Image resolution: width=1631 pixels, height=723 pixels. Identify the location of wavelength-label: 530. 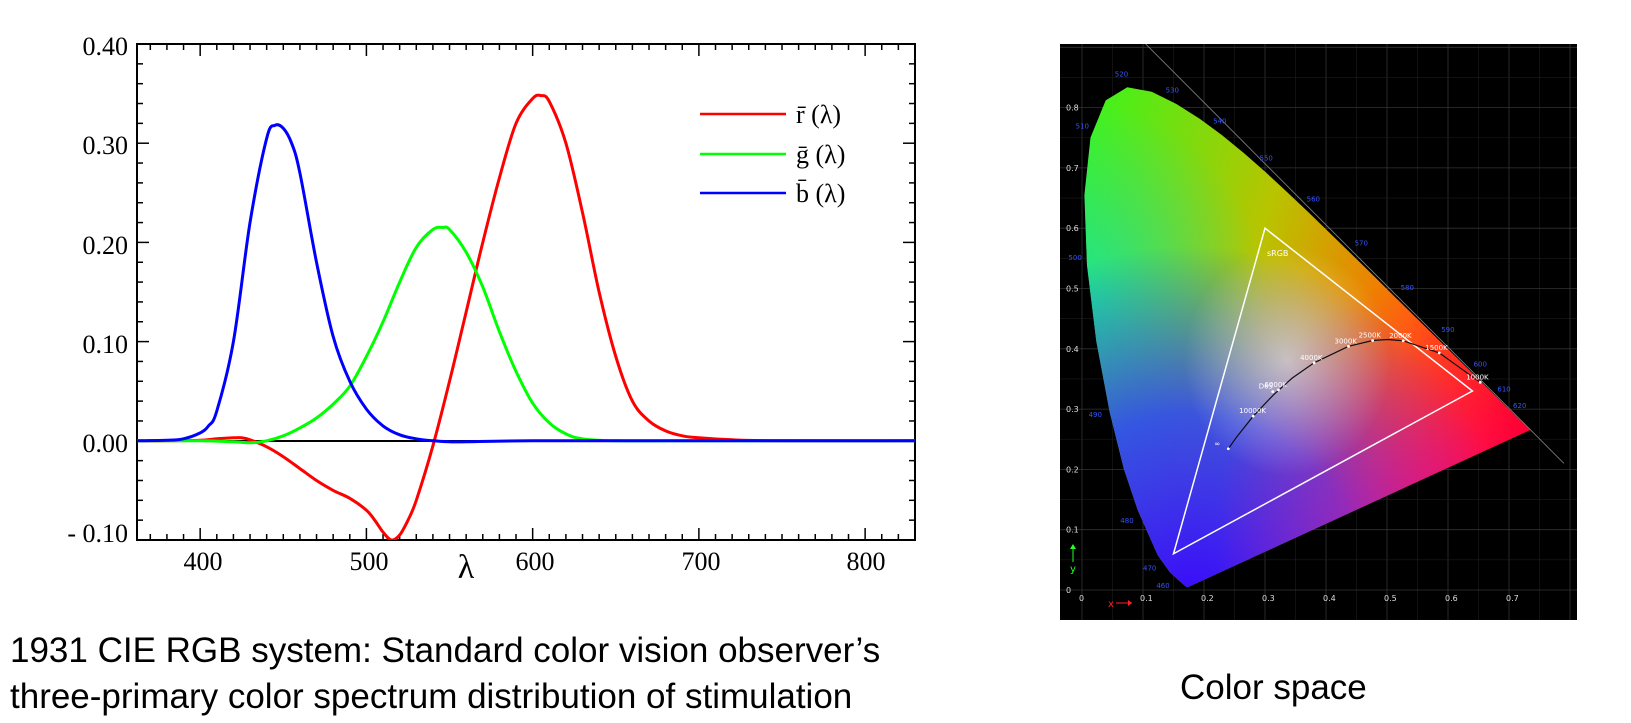
(1172, 91).